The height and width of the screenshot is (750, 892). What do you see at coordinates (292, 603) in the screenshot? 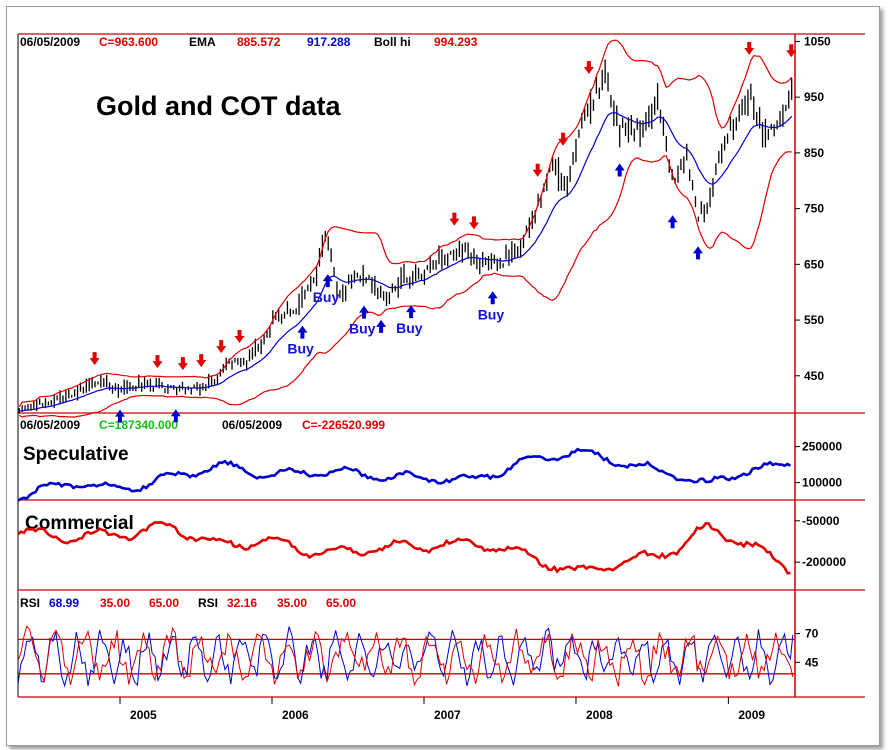
I see `rsi-band-2a: 35.00` at bounding box center [292, 603].